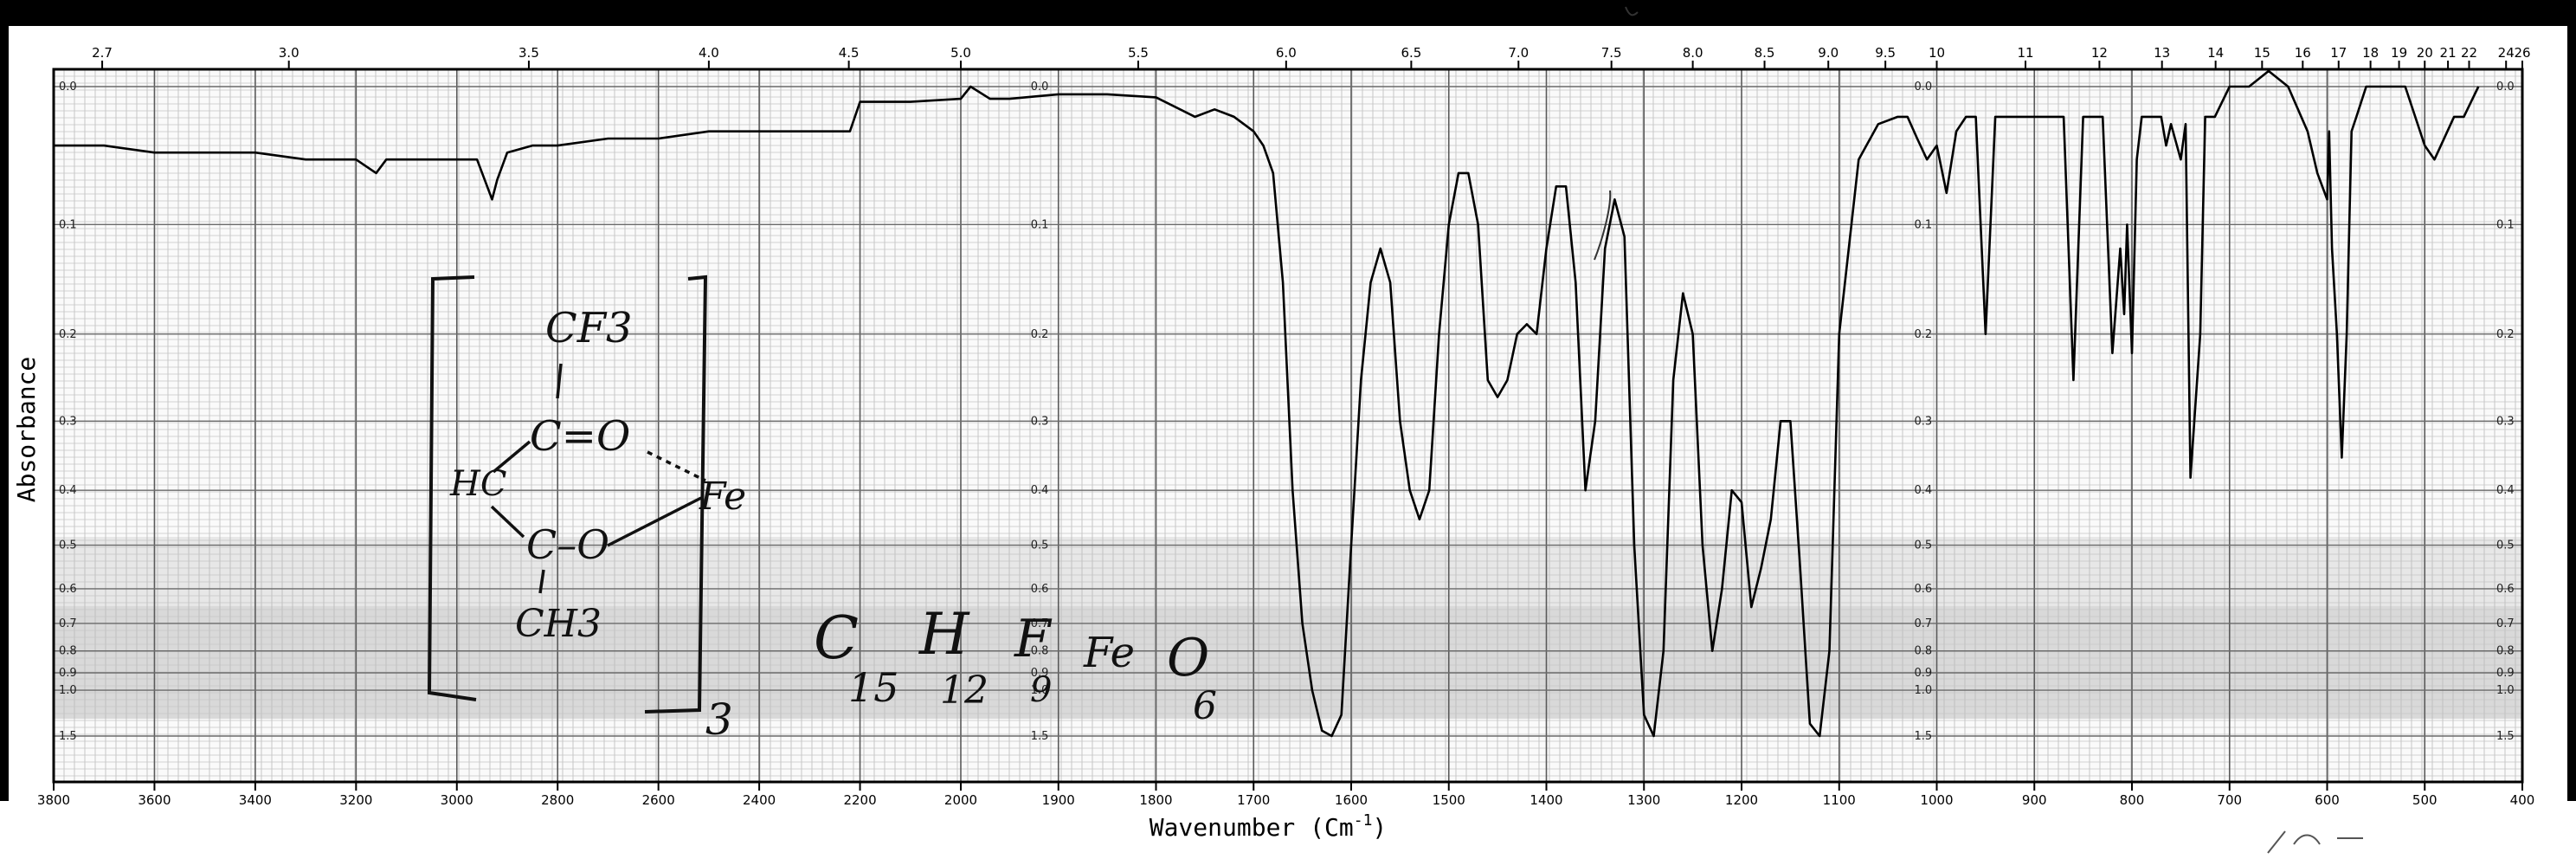 The image size is (2576, 859). What do you see at coordinates (676, 466) in the screenshot?
I see `bond-o-fe` at bounding box center [676, 466].